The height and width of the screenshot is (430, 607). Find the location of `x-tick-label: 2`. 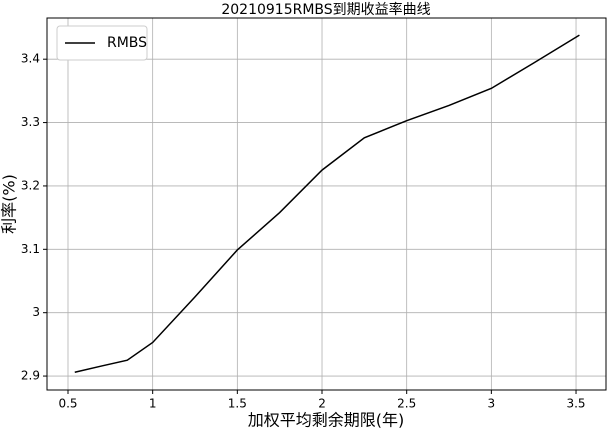

x-tick-label: 2 is located at coordinates (322, 404).